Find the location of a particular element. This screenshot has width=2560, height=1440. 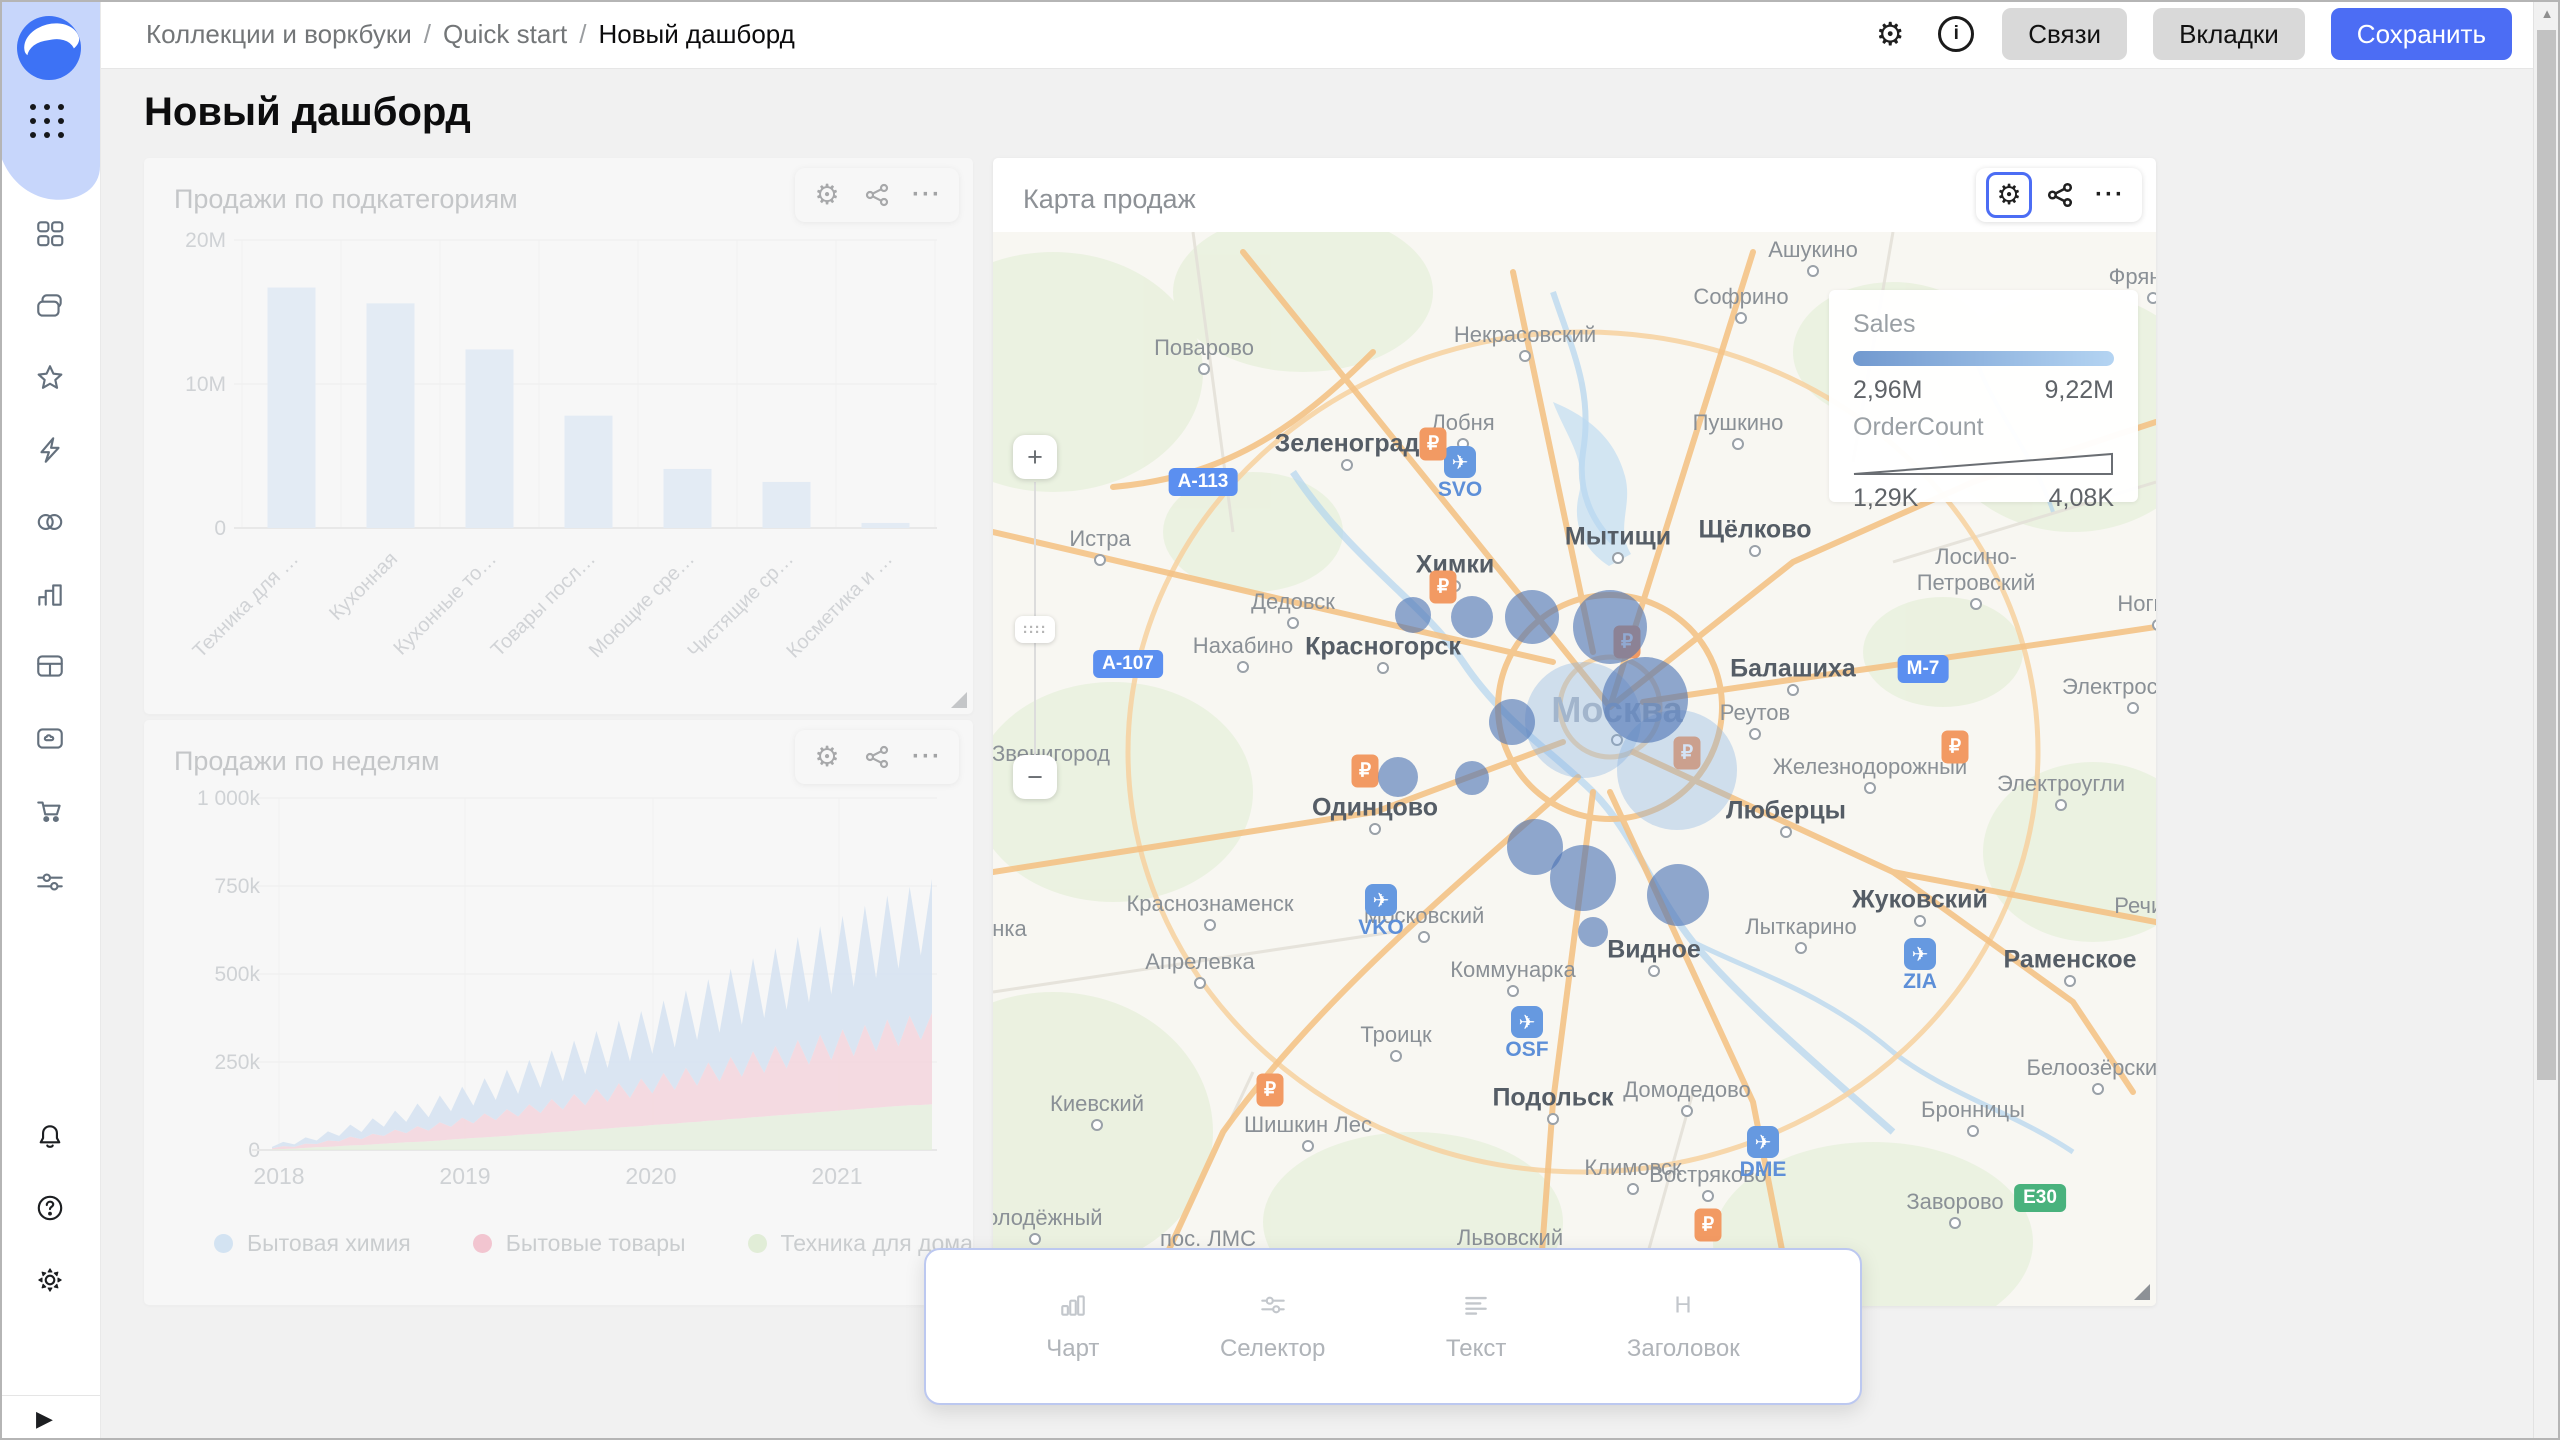

tabs-button: Вкладки is located at coordinates (2229, 34).